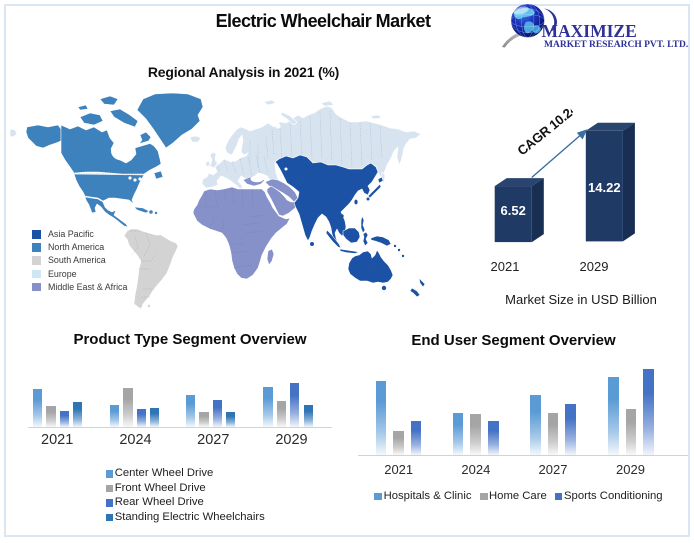 Image resolution: width=694 pixels, height=543 pixels. What do you see at coordinates (551, 126) in the screenshot?
I see `svg-text: CAGR 10.24%` at bounding box center [551, 126].